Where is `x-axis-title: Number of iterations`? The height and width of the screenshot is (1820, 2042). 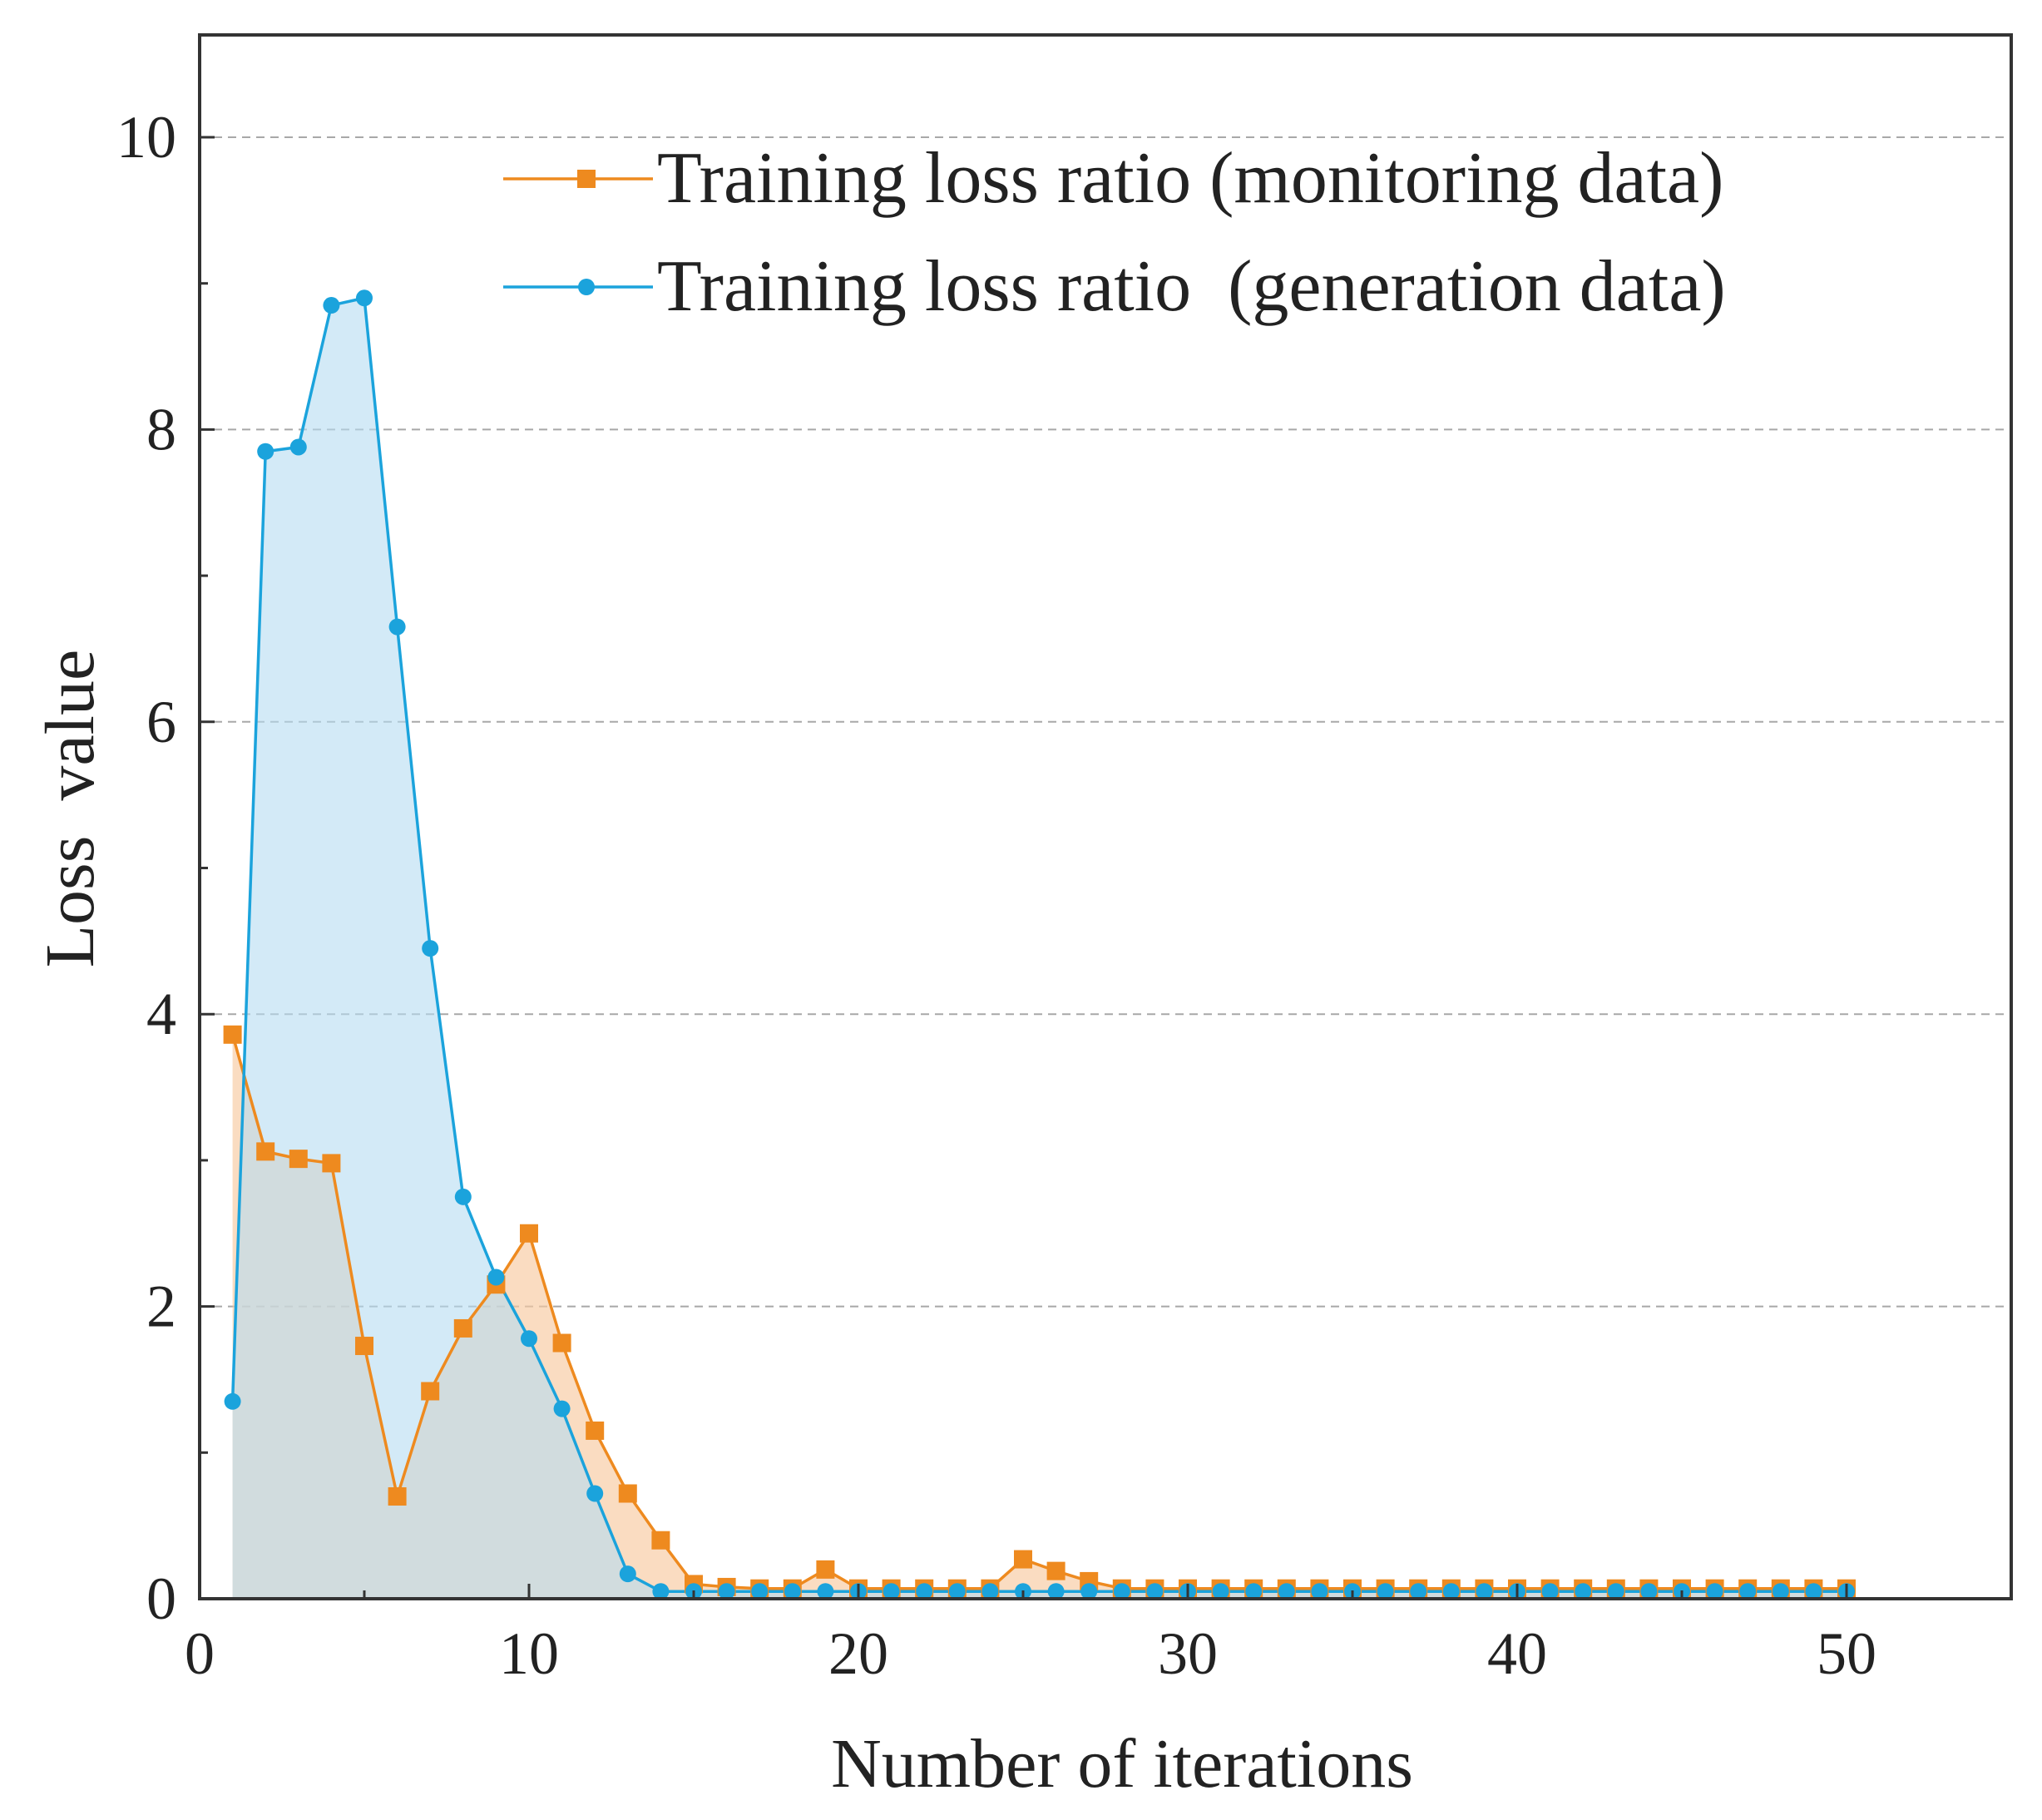 x-axis-title: Number of iterations is located at coordinates (1122, 1764).